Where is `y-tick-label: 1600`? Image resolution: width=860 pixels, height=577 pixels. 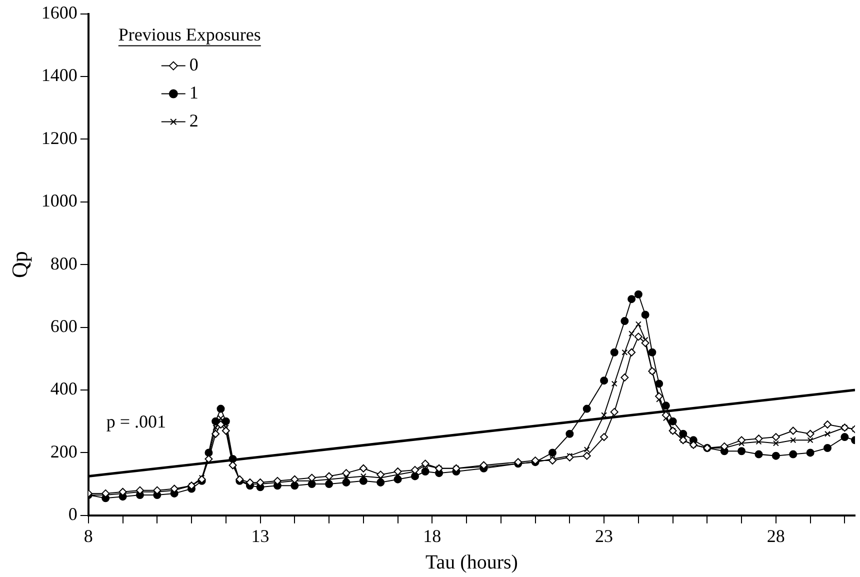
y-tick-label: 1600 is located at coordinates (59, 12).